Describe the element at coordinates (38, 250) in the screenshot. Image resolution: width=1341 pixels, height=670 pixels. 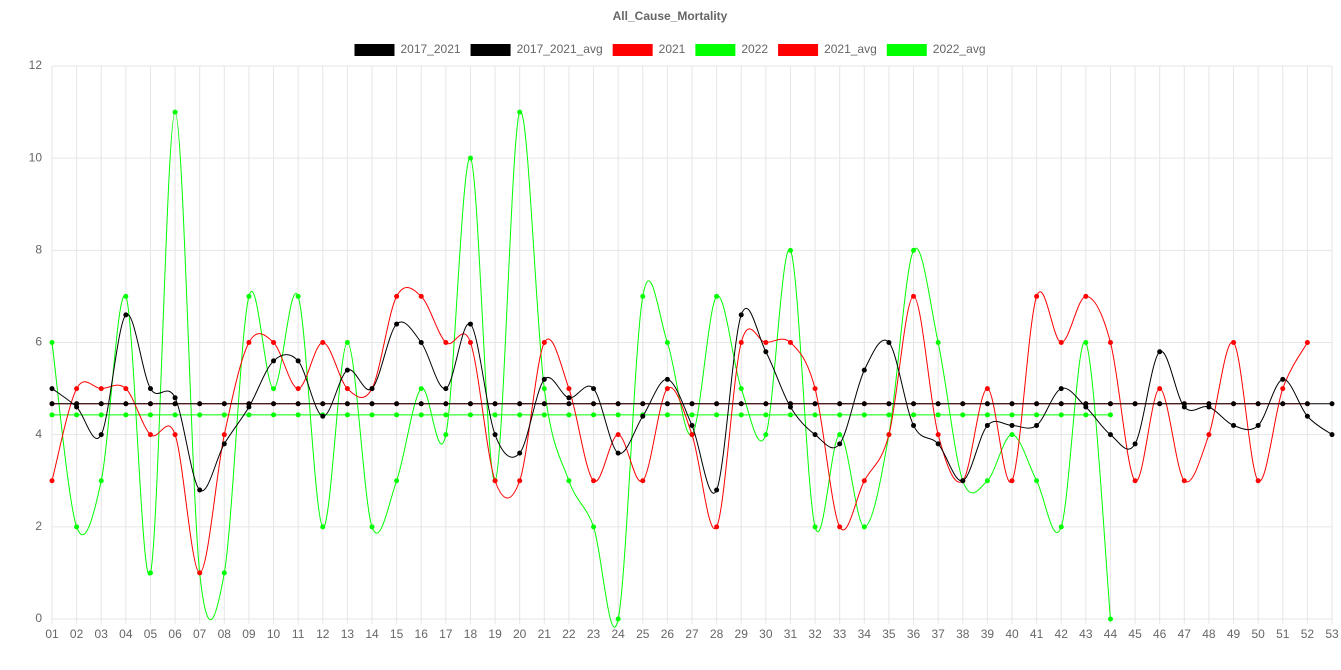
I see `y-tick-label: 8` at that location.